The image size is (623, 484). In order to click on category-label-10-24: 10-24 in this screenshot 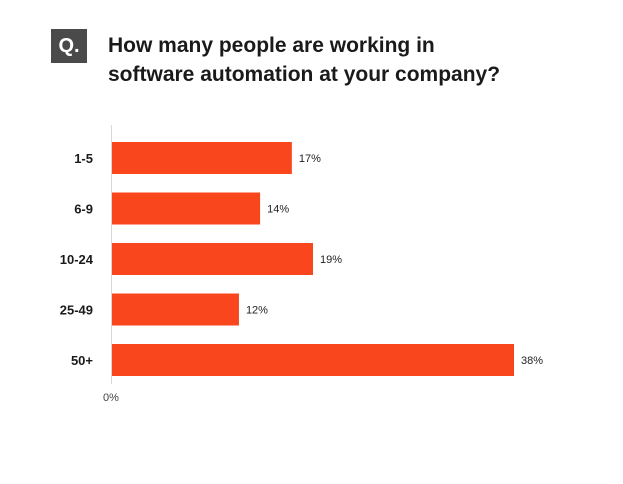, I will do `click(77, 259)`.